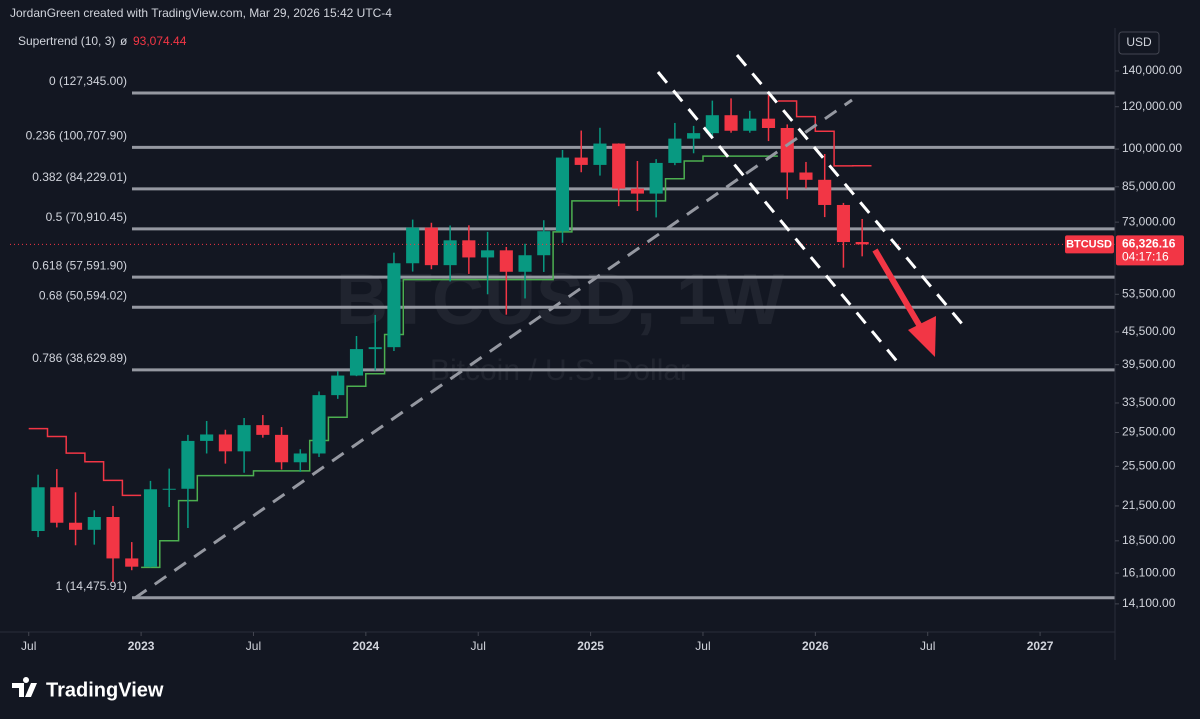  I want to click on currency-button, so click(1139, 43).